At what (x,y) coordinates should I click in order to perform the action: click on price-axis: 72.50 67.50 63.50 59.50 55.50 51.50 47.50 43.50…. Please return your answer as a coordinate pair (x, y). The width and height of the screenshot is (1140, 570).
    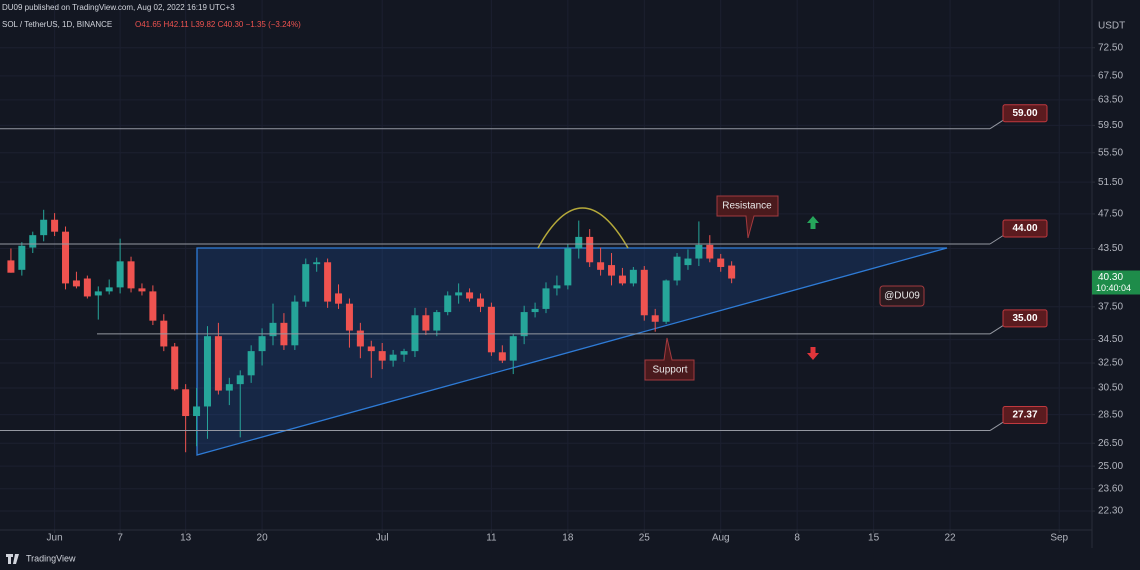
    Looking at the image, I should click on (1116, 279).